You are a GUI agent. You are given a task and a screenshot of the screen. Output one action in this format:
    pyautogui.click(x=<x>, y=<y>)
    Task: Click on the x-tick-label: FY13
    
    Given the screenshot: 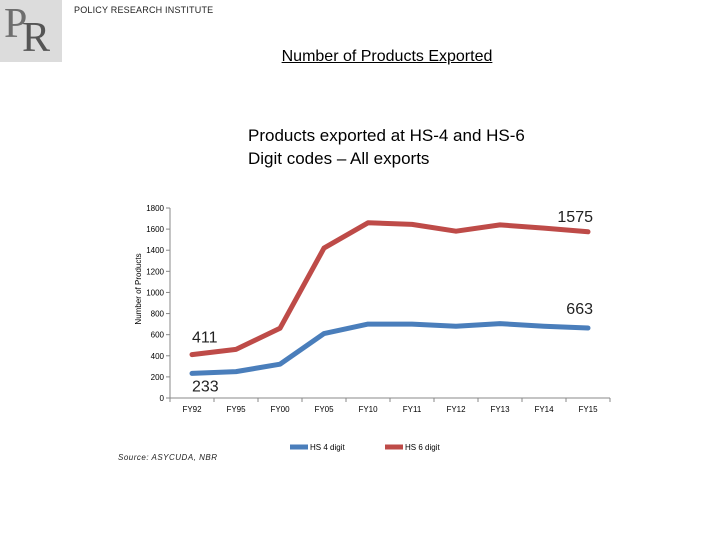 What is the action you would take?
    pyautogui.click(x=500, y=409)
    